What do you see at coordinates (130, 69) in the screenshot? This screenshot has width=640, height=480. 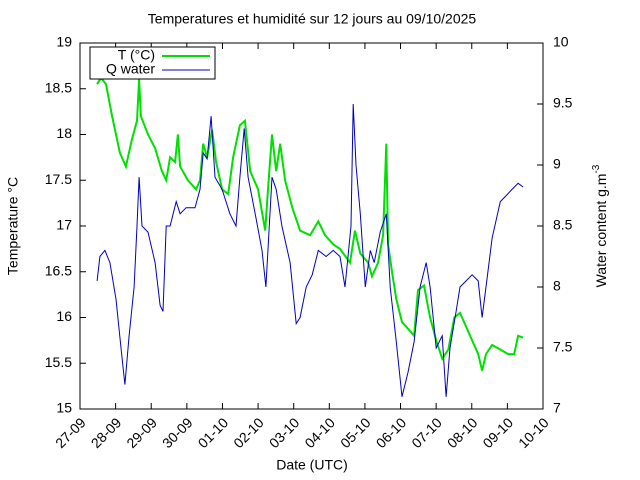 I see `legend-label: Q water` at bounding box center [130, 69].